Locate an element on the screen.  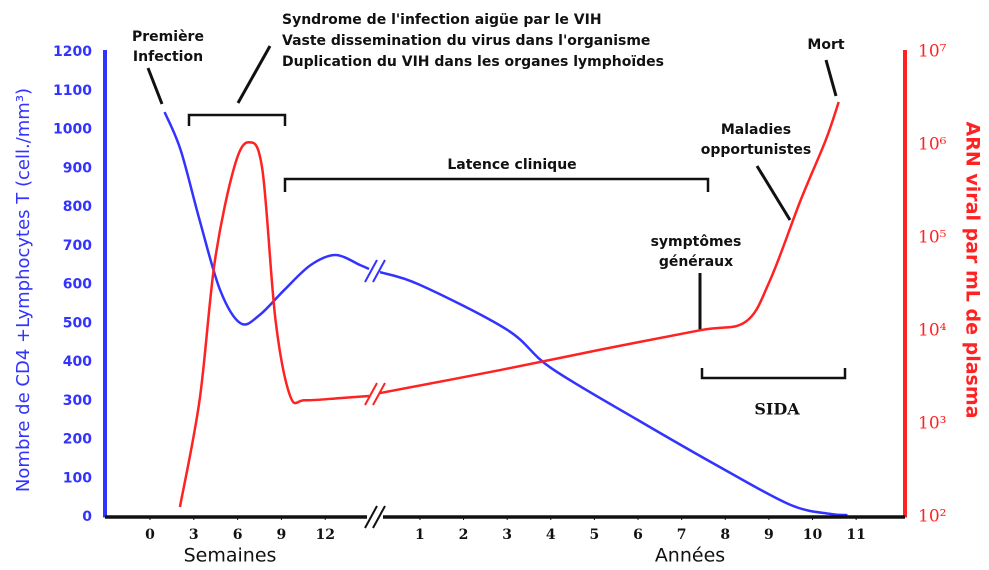
annotation: Syndrome de l'infection aigüe par le VIH is located at coordinates (442, 20).